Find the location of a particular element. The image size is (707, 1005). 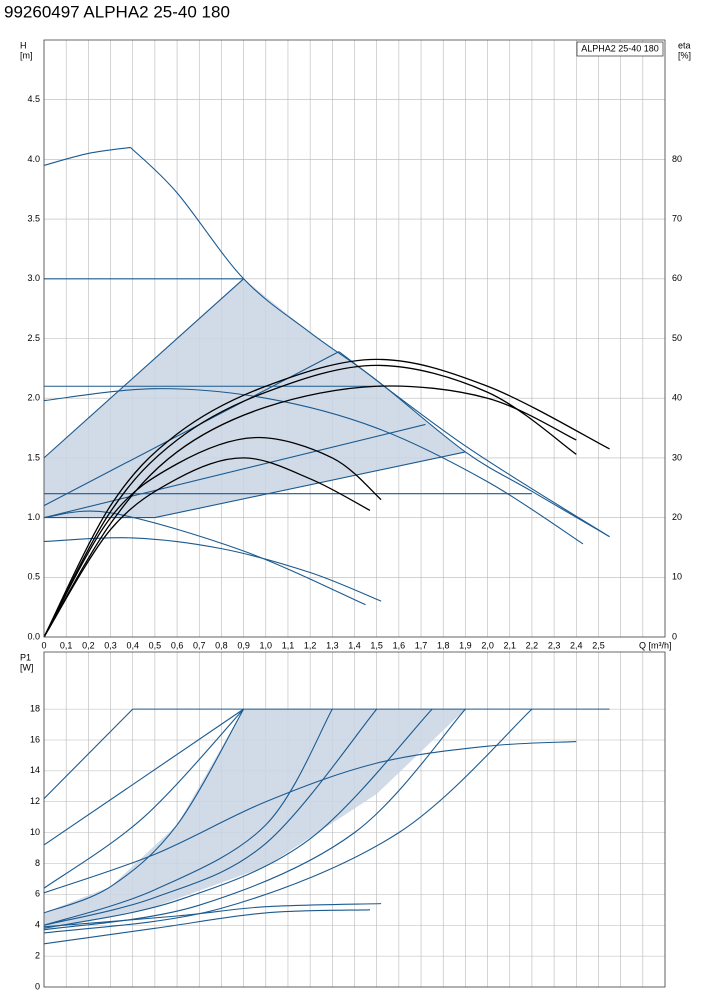

y2-axis-label: [%] is located at coordinates (684, 55).